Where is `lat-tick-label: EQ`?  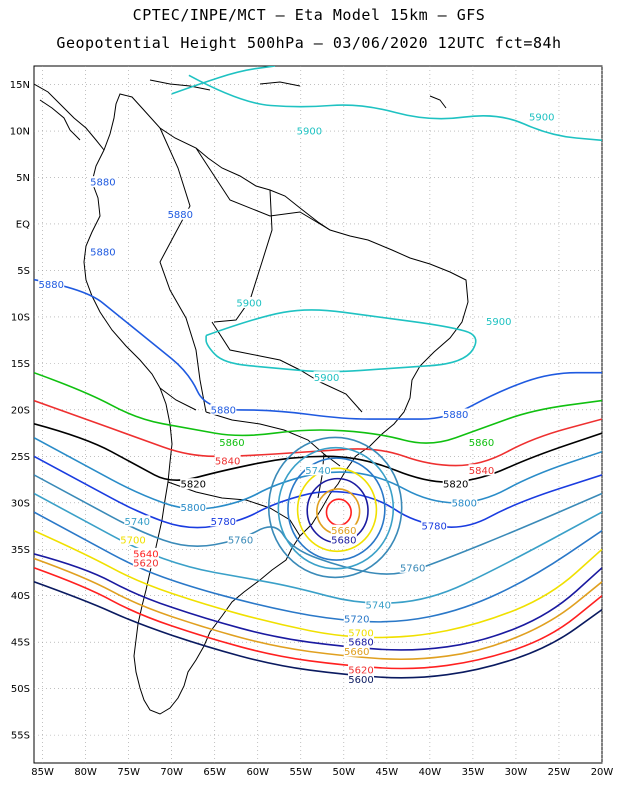 lat-tick-label: EQ is located at coordinates (23, 224).